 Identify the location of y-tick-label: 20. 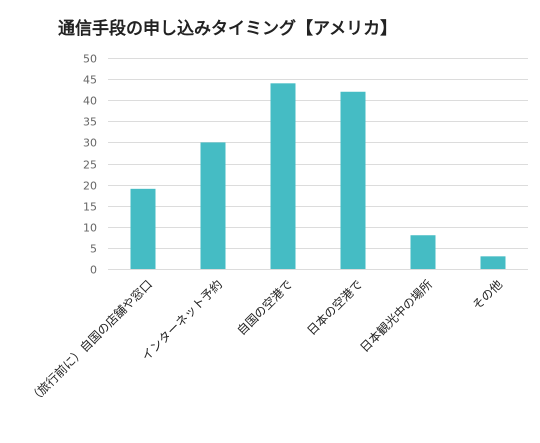
(90, 186).